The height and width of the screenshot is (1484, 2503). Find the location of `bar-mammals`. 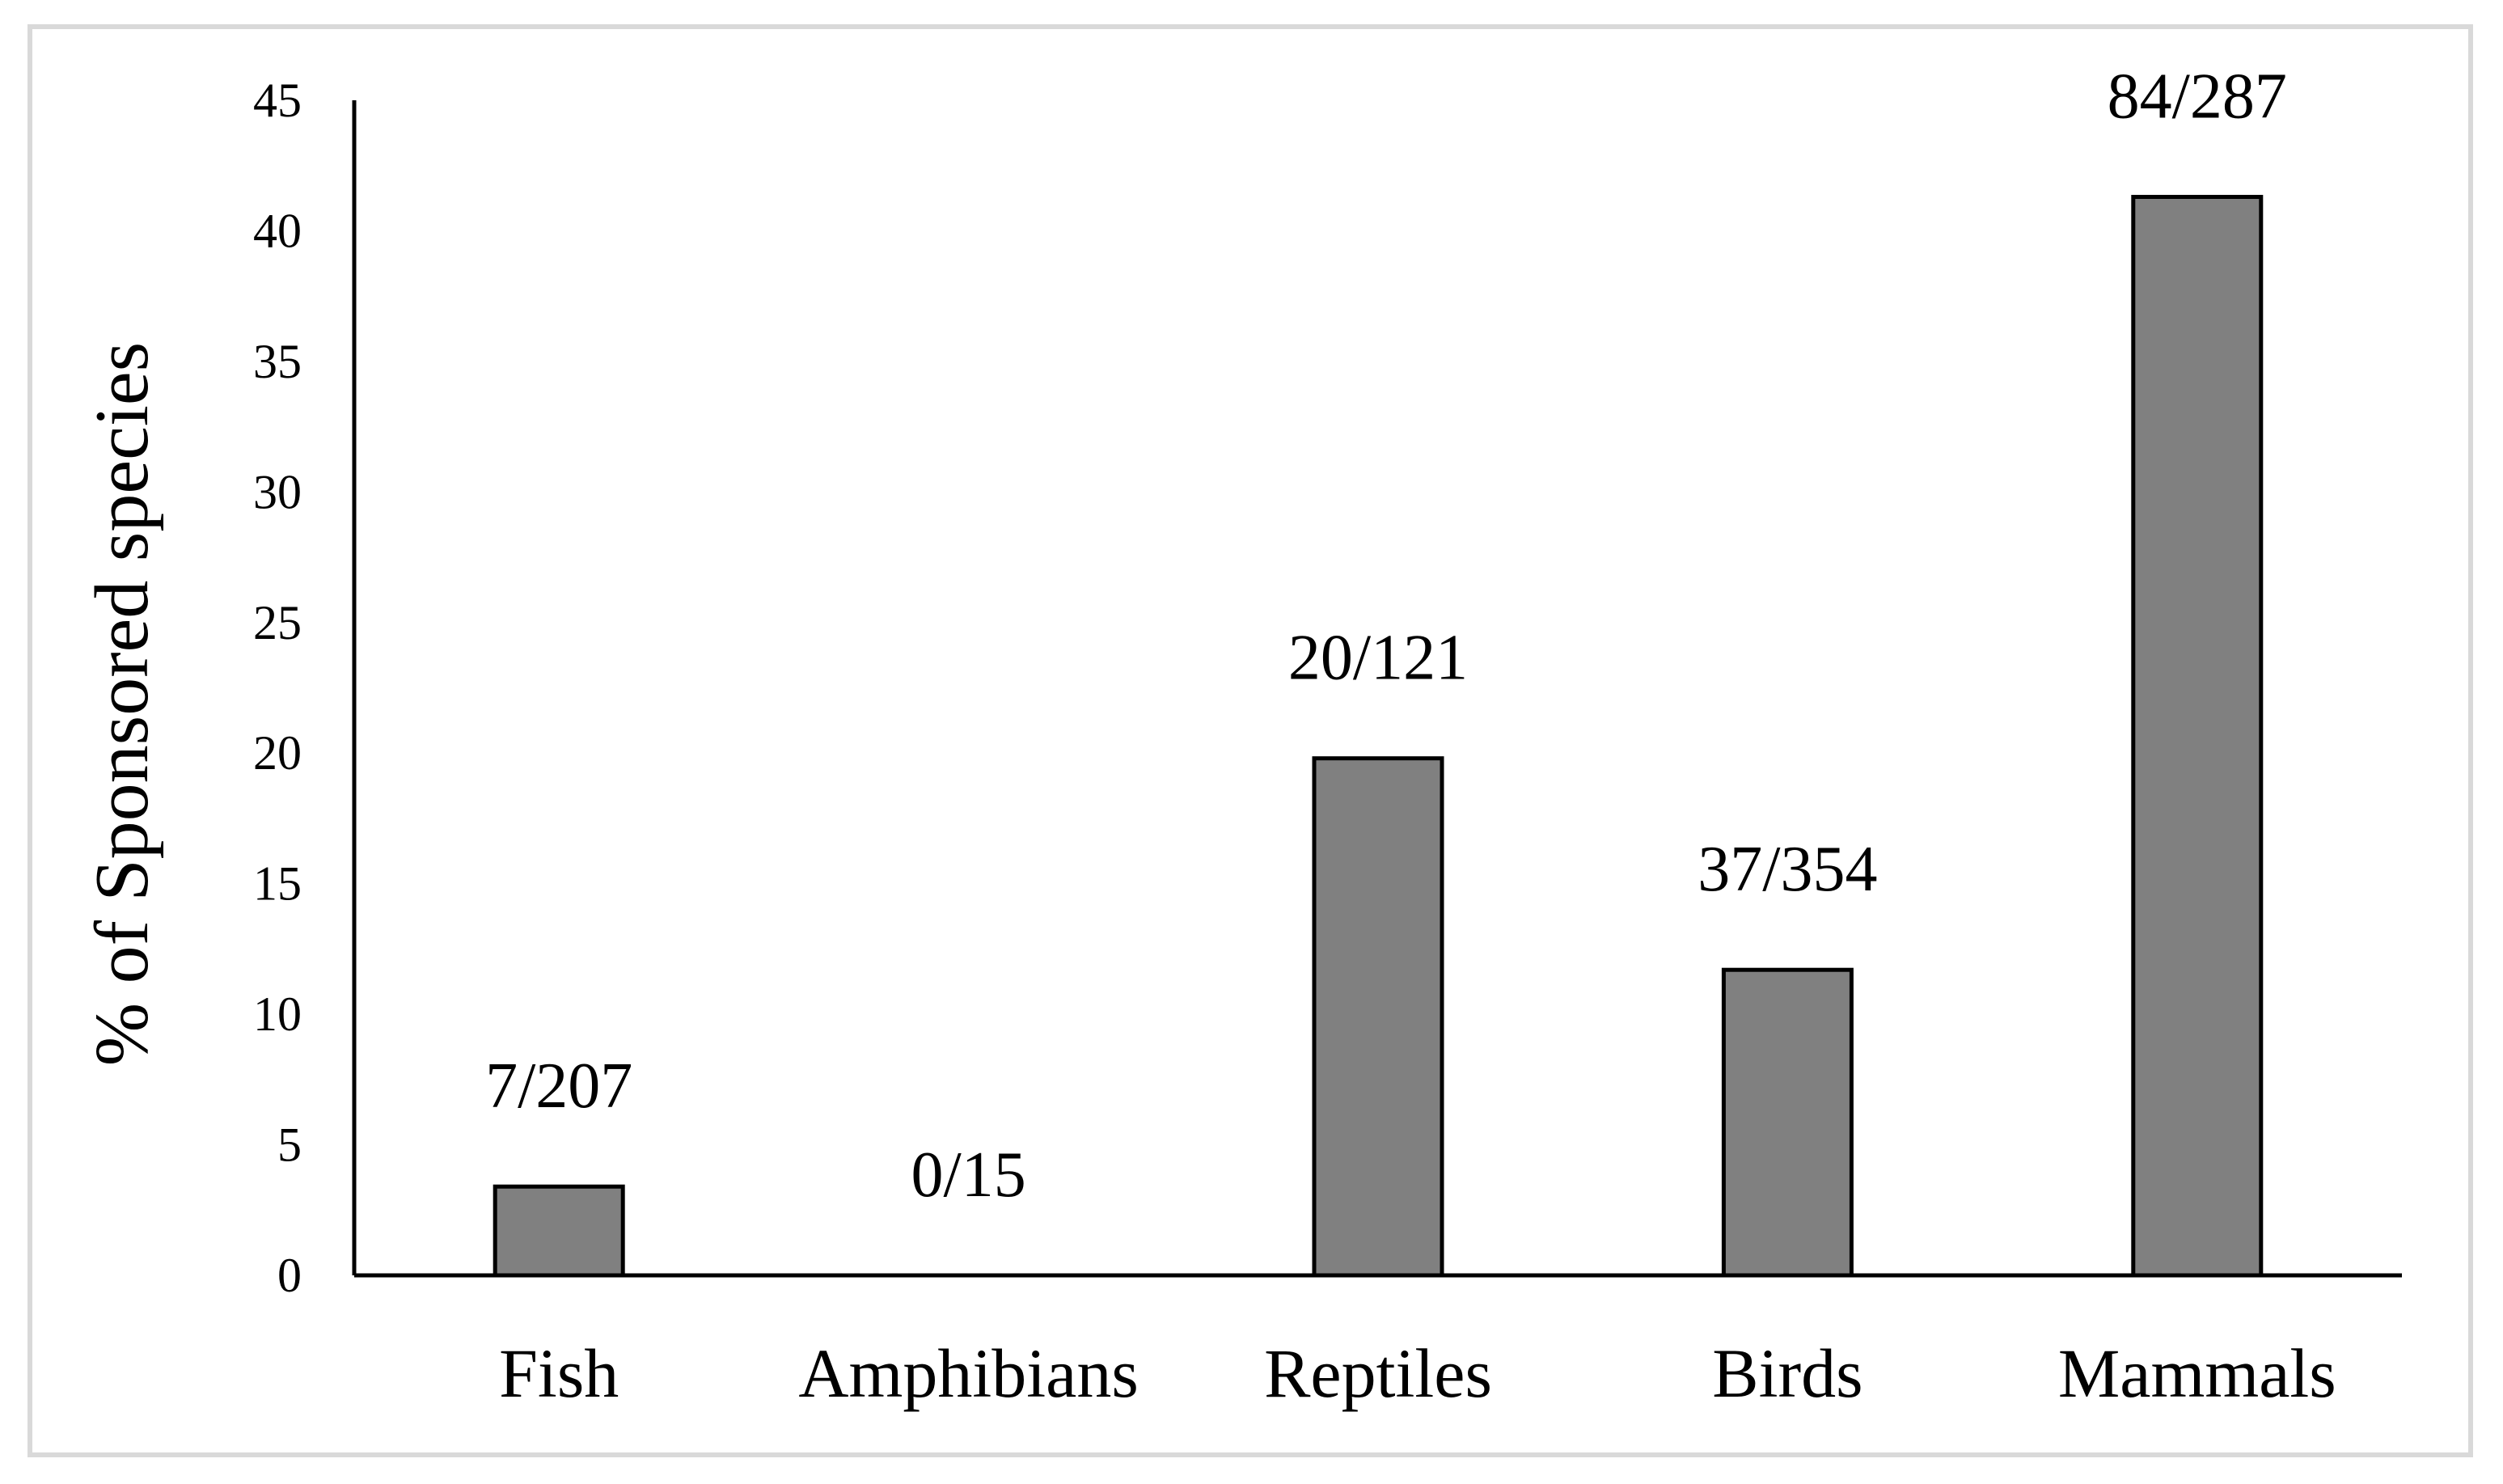

bar-mammals is located at coordinates (2197, 736).